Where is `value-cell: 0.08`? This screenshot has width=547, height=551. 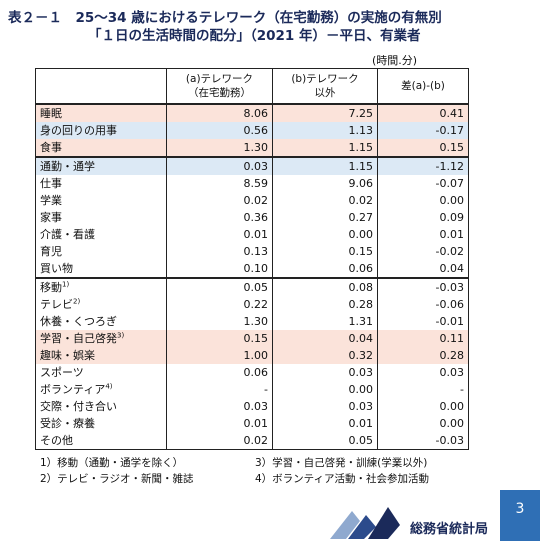 value-cell: 0.08 is located at coordinates (325, 286).